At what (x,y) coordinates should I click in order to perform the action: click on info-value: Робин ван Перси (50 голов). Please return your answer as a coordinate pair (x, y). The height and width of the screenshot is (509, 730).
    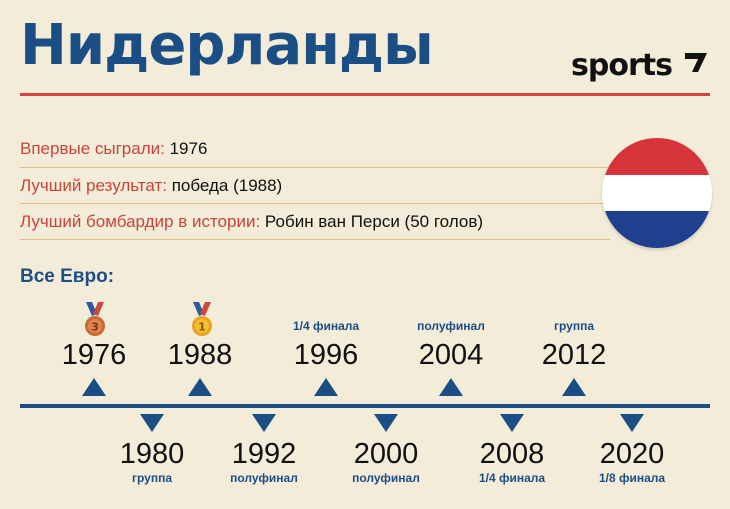
    Looking at the image, I should click on (372, 221).